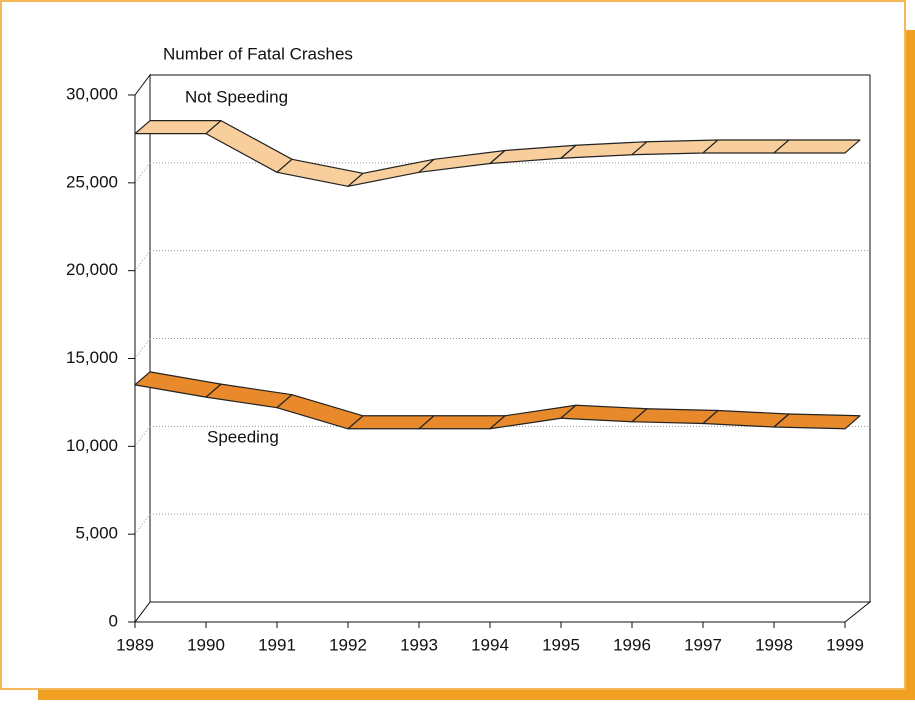 The image size is (915, 704). What do you see at coordinates (561, 644) in the screenshot?
I see `x-tick-label: 1995` at bounding box center [561, 644].